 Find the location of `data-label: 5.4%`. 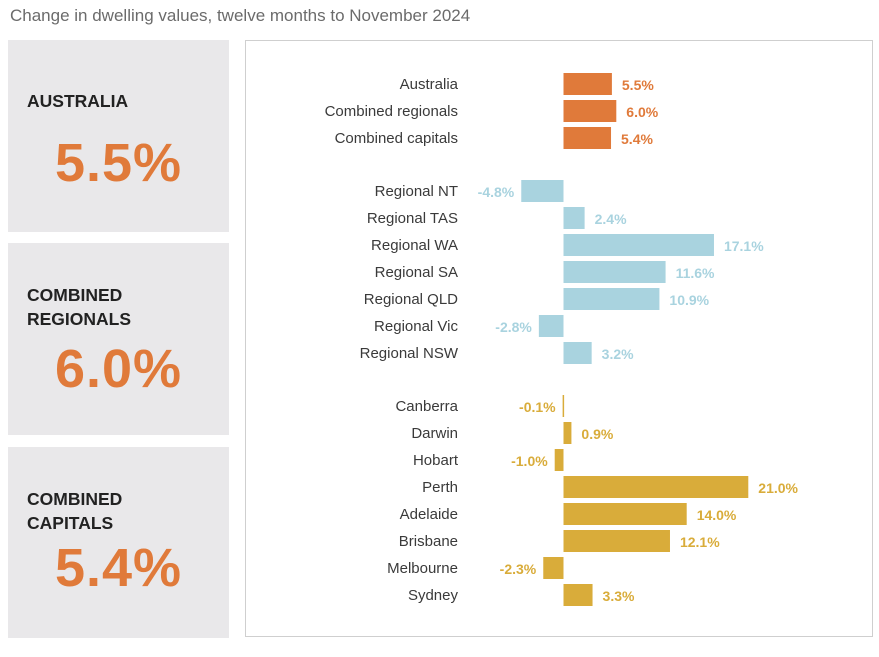

data-label: 5.4% is located at coordinates (637, 139).